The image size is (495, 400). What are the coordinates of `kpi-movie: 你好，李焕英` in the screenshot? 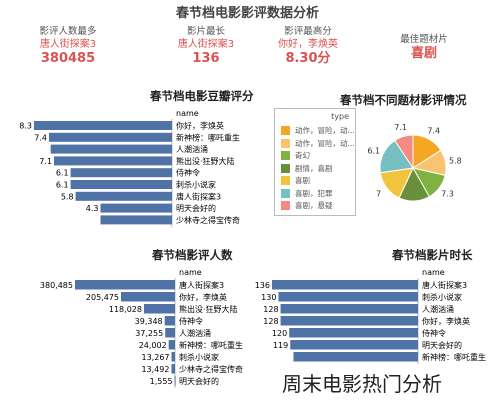 It's located at (308, 44).